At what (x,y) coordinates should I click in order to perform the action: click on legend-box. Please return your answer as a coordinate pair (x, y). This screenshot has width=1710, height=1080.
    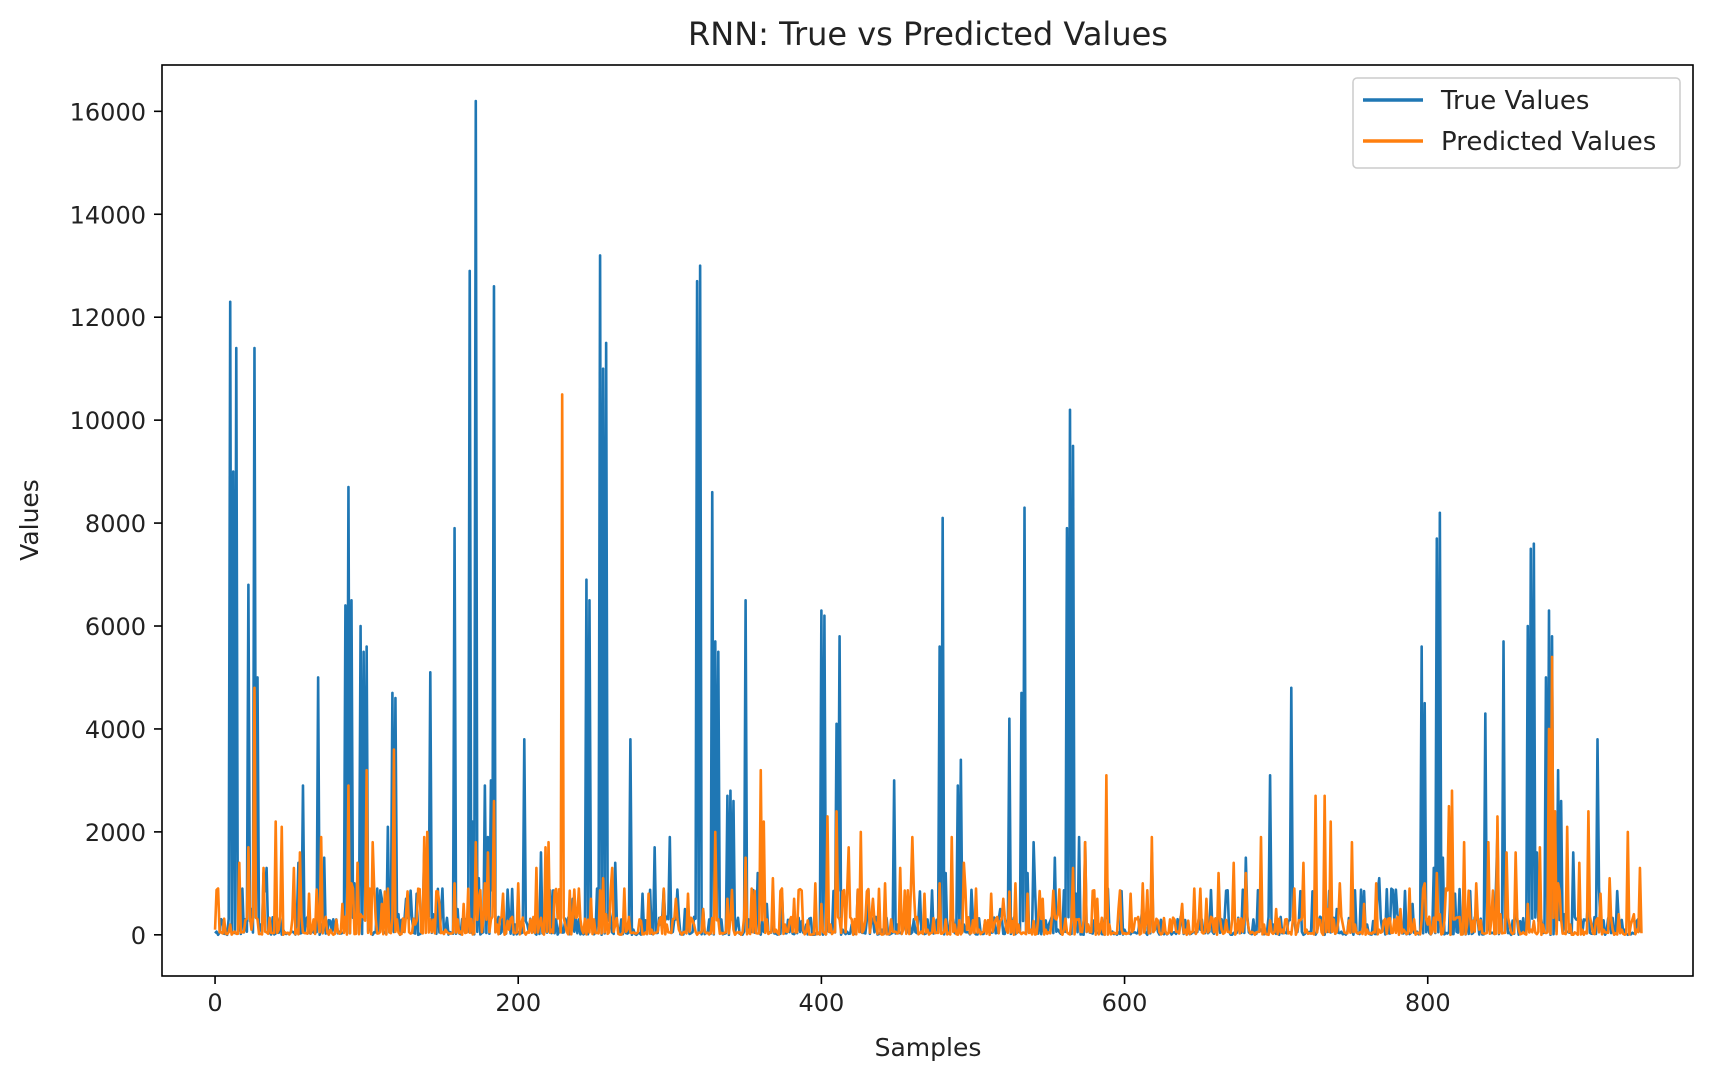
    Looking at the image, I should click on (1516, 123).